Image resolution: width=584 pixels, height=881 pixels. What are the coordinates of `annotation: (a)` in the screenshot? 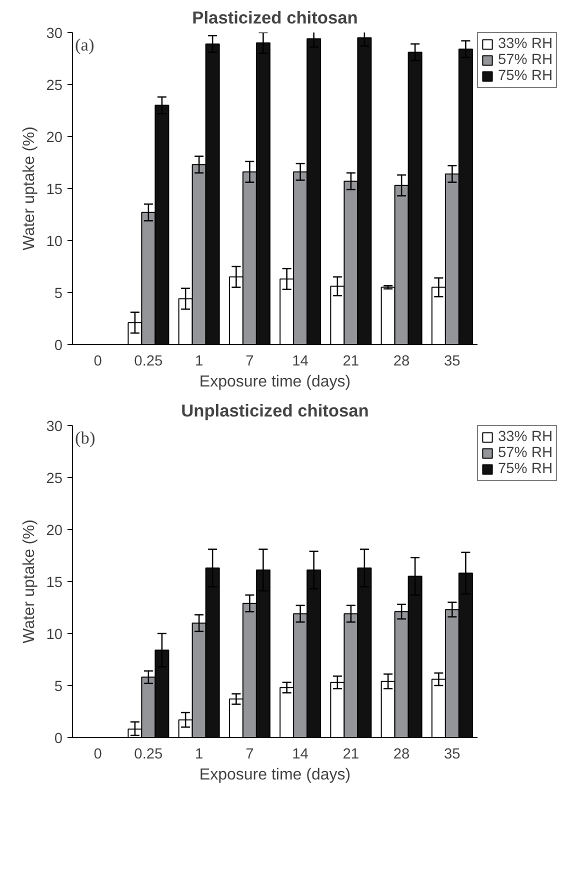 It's located at (84, 45).